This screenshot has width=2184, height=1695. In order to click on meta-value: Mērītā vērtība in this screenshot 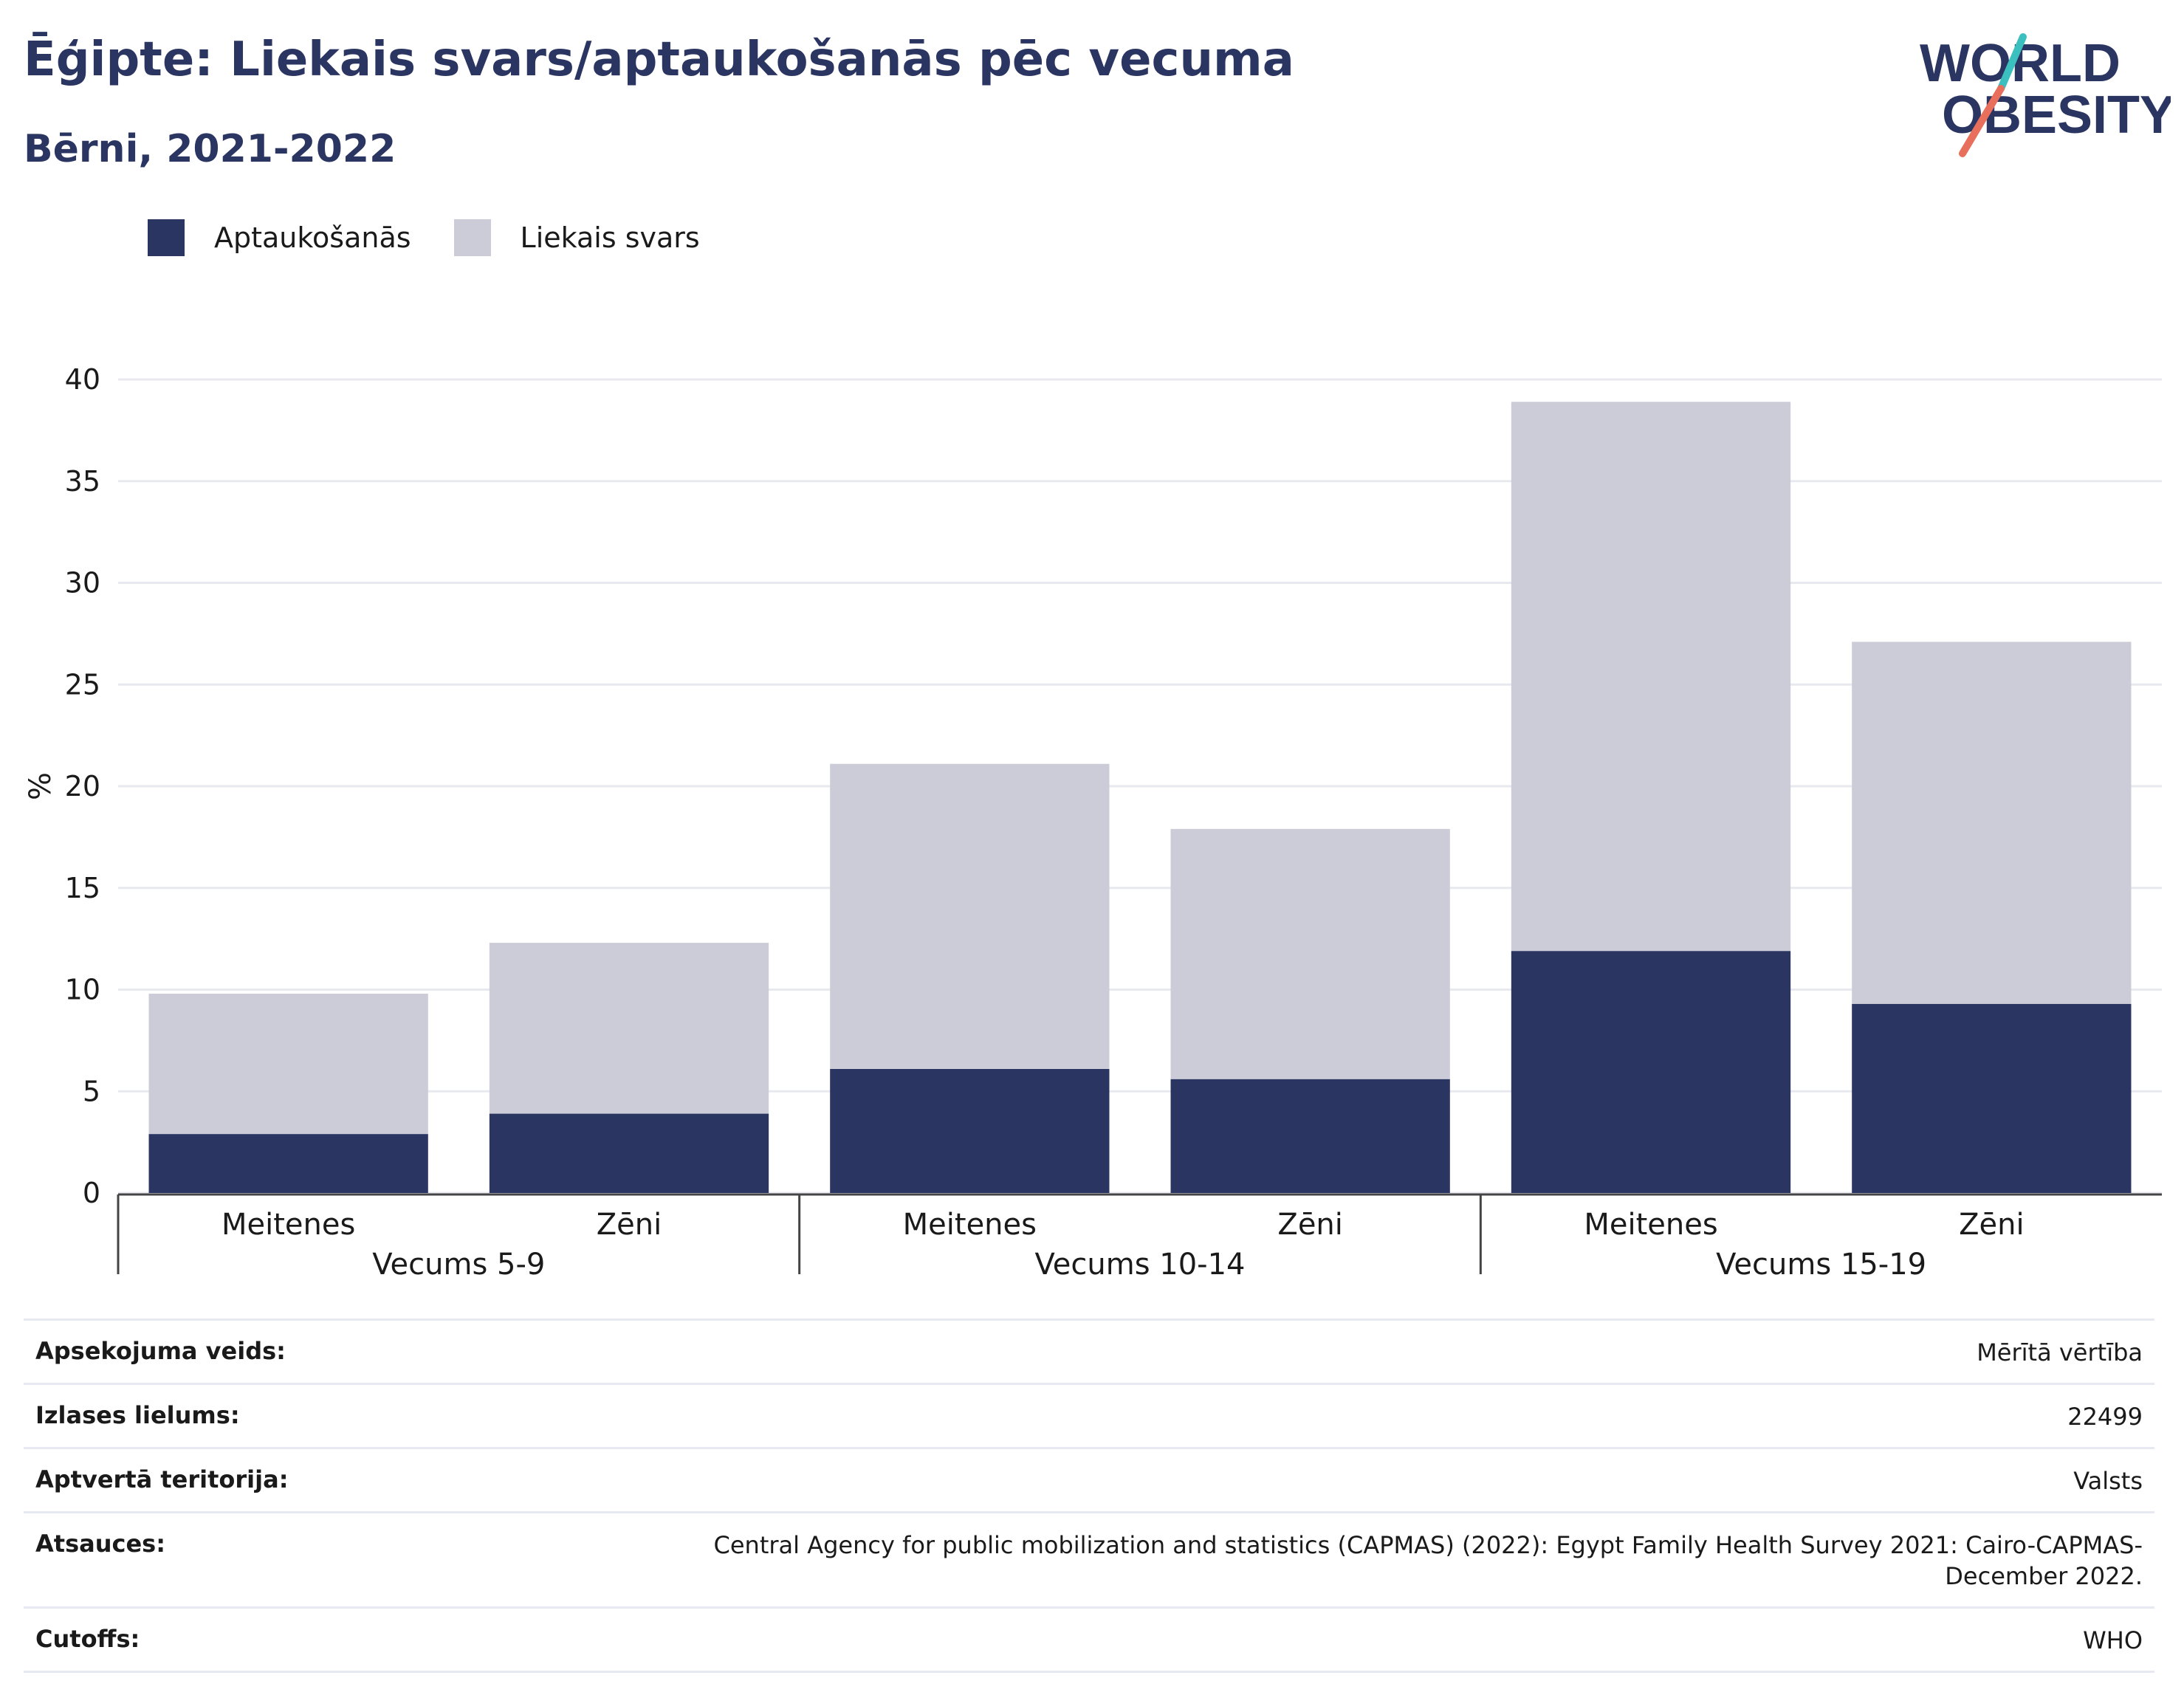, I will do `click(2060, 1352)`.